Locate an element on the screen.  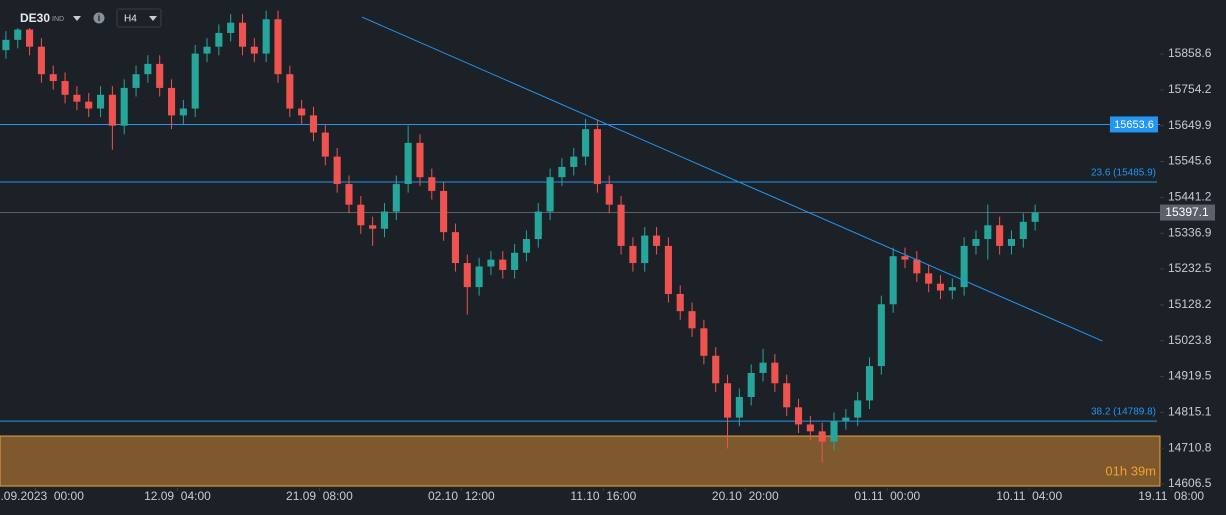
timeframe-box is located at coordinates (139, 18).